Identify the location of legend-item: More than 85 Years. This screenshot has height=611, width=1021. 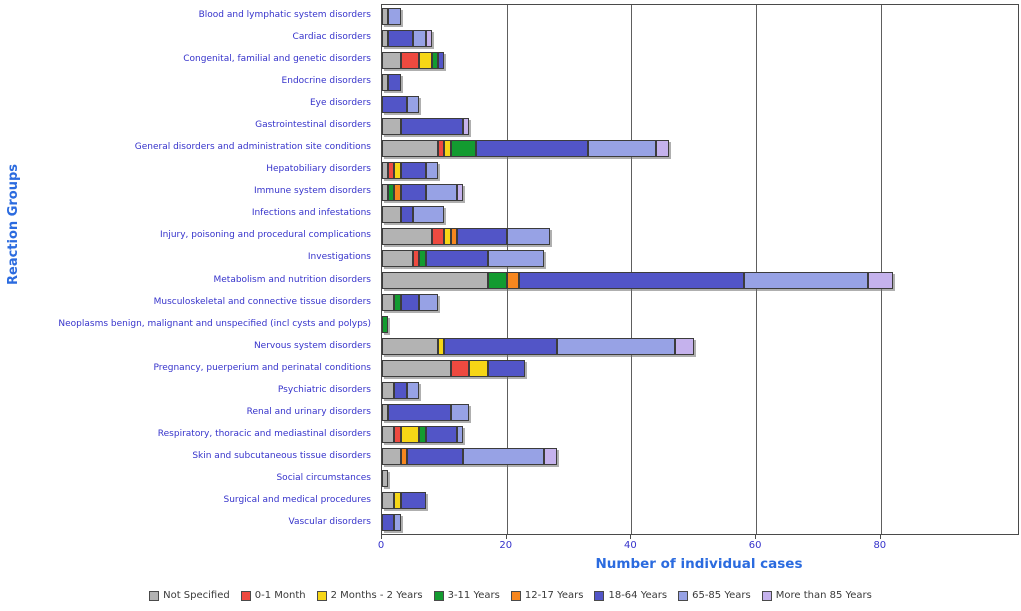
(816, 595).